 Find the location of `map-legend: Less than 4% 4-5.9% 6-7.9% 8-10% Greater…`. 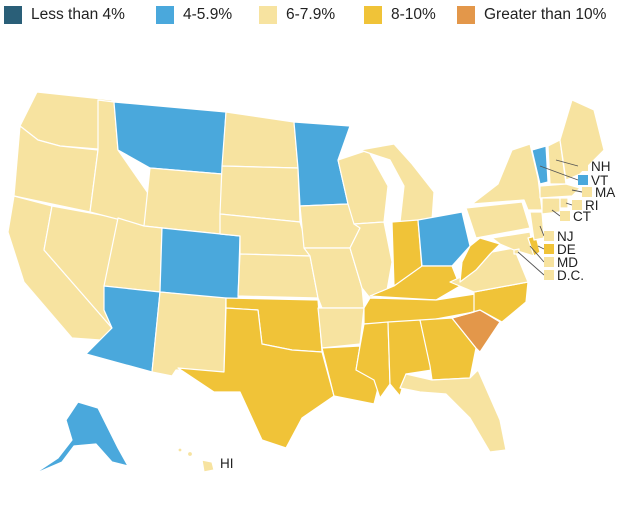

map-legend: Less than 4% 4-5.9% 6-7.9% 8-10% Greater… is located at coordinates (312, 15).